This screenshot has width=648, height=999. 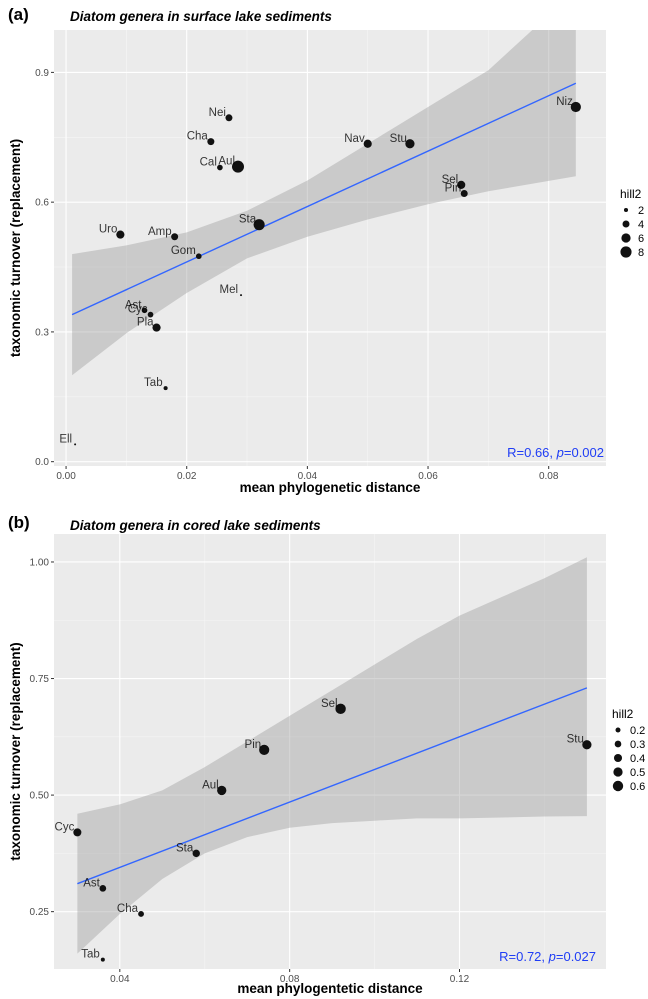 What do you see at coordinates (195, 525) in the screenshot?
I see `chart-title: Diatom genera in cored lake sediments` at bounding box center [195, 525].